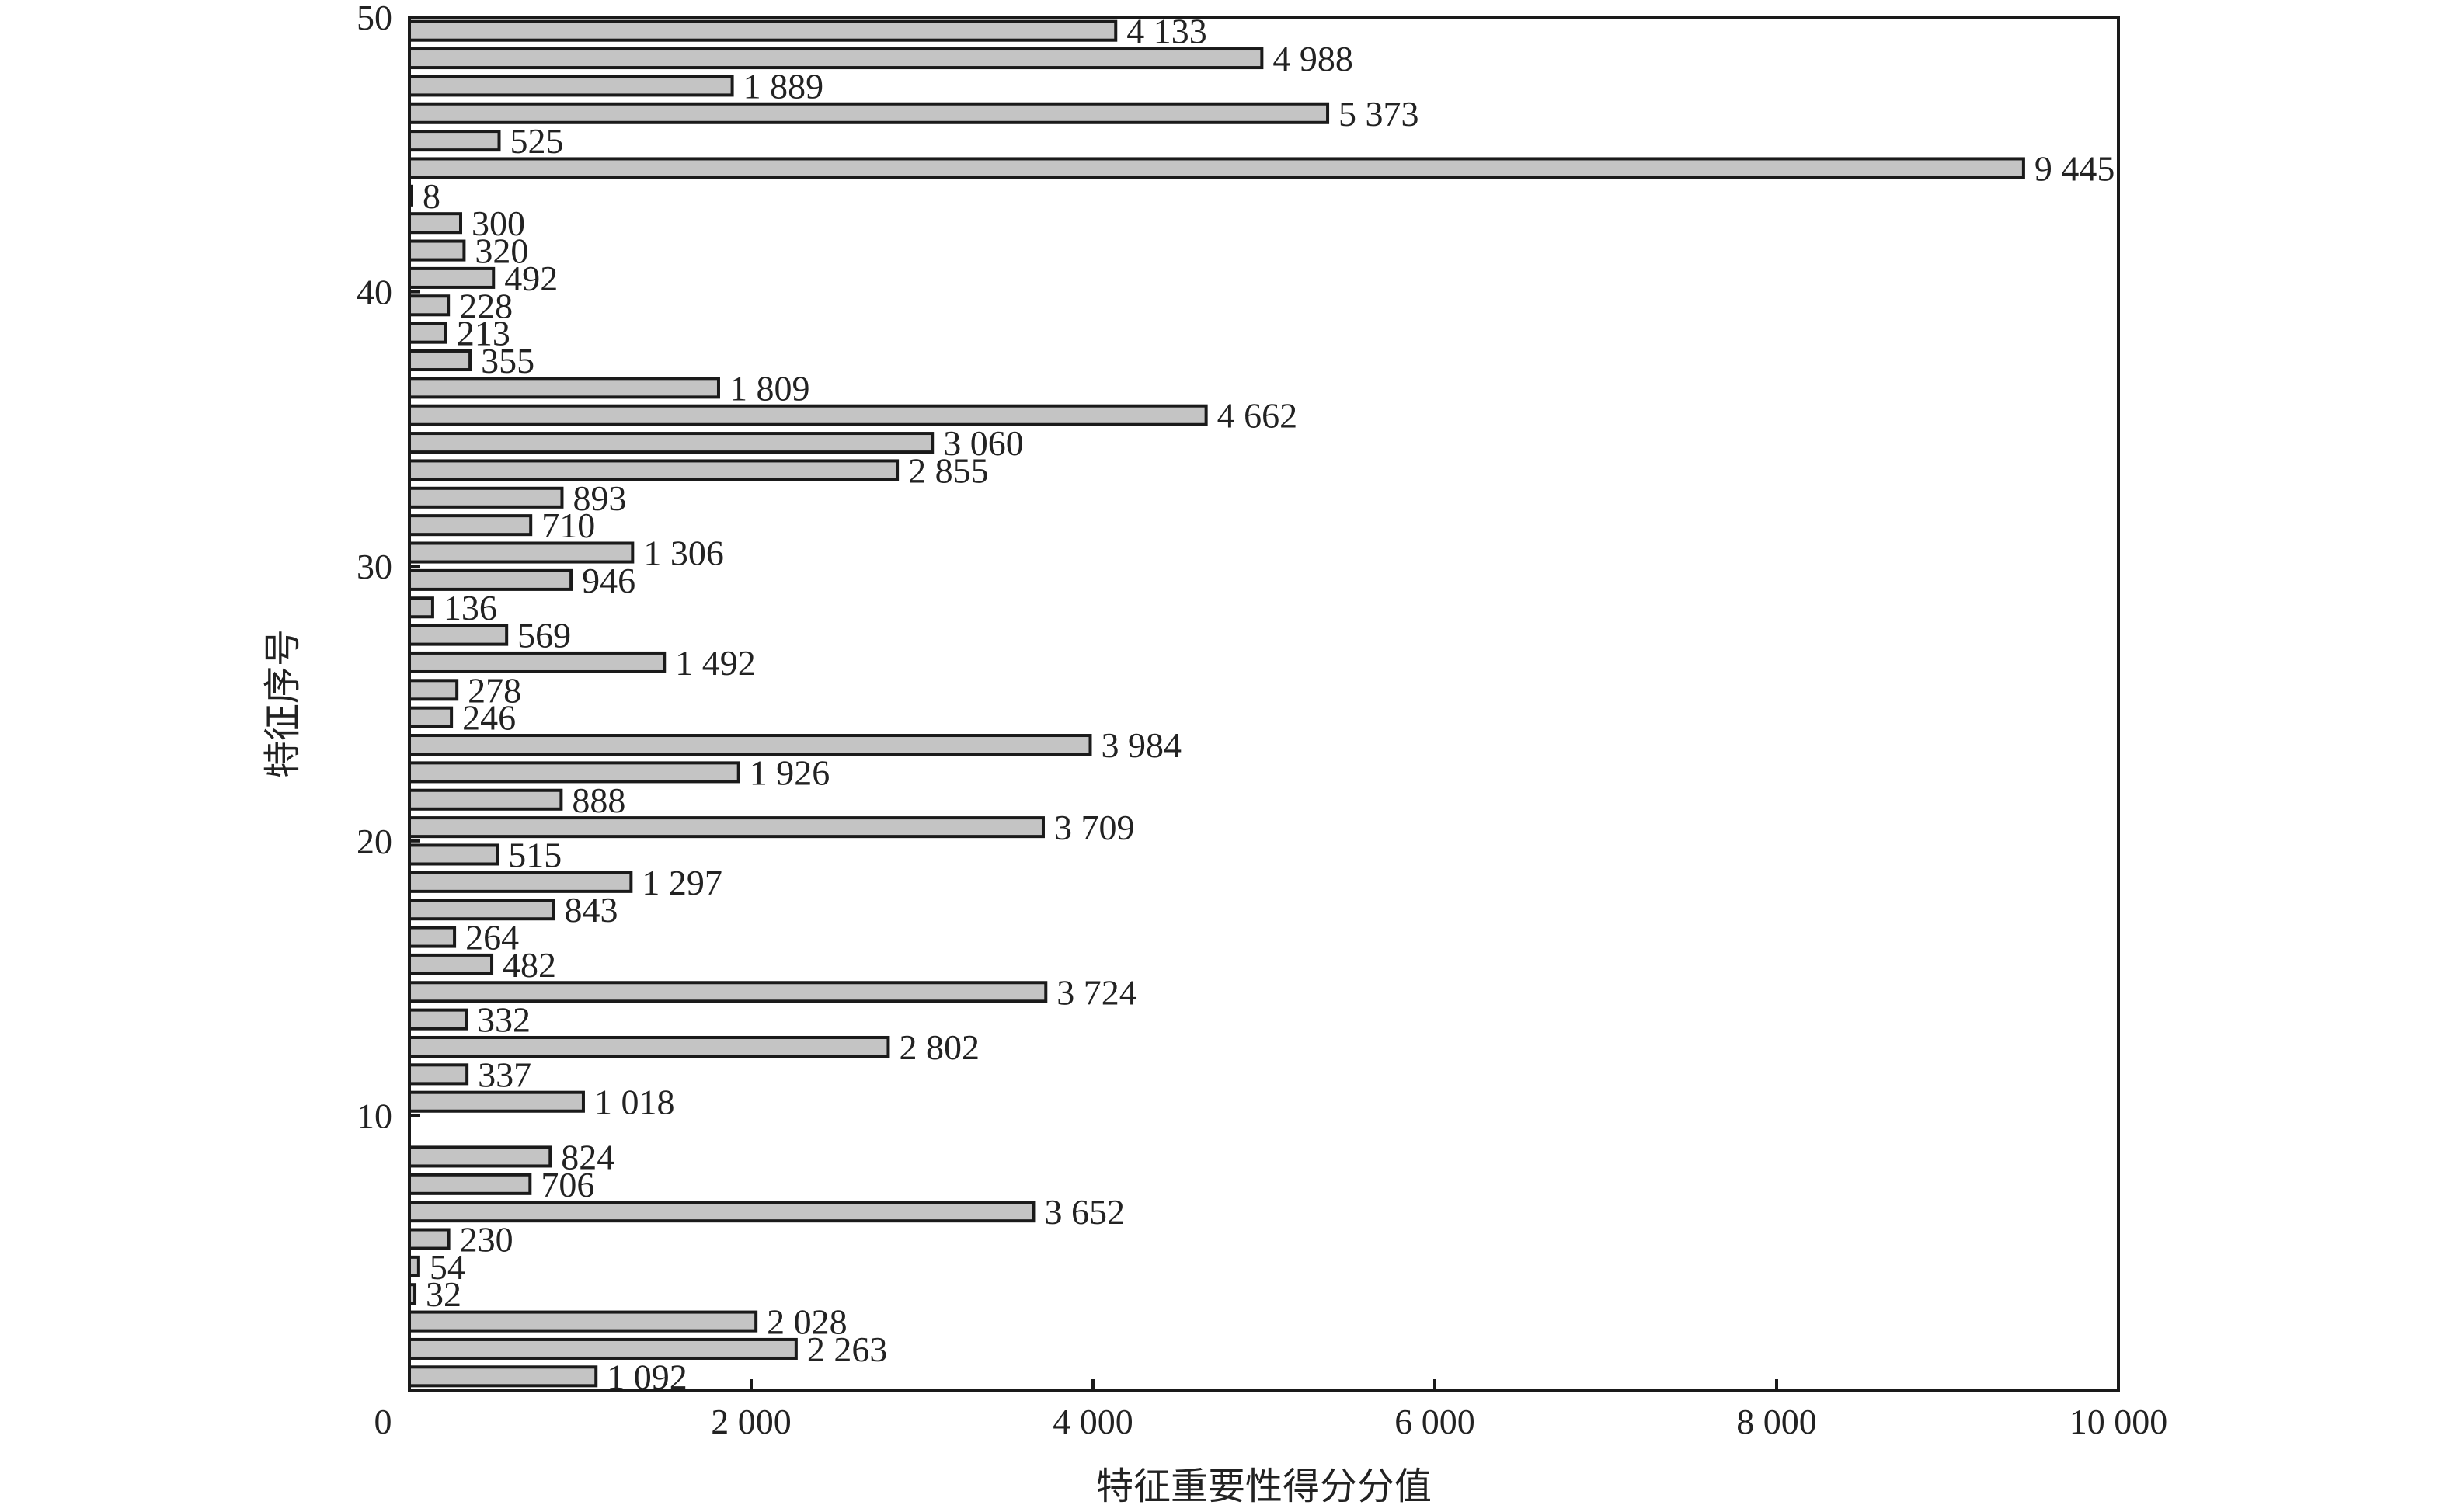  What do you see at coordinates (1097, 992) in the screenshot?
I see `bar-value-label: 3 724` at bounding box center [1097, 992].